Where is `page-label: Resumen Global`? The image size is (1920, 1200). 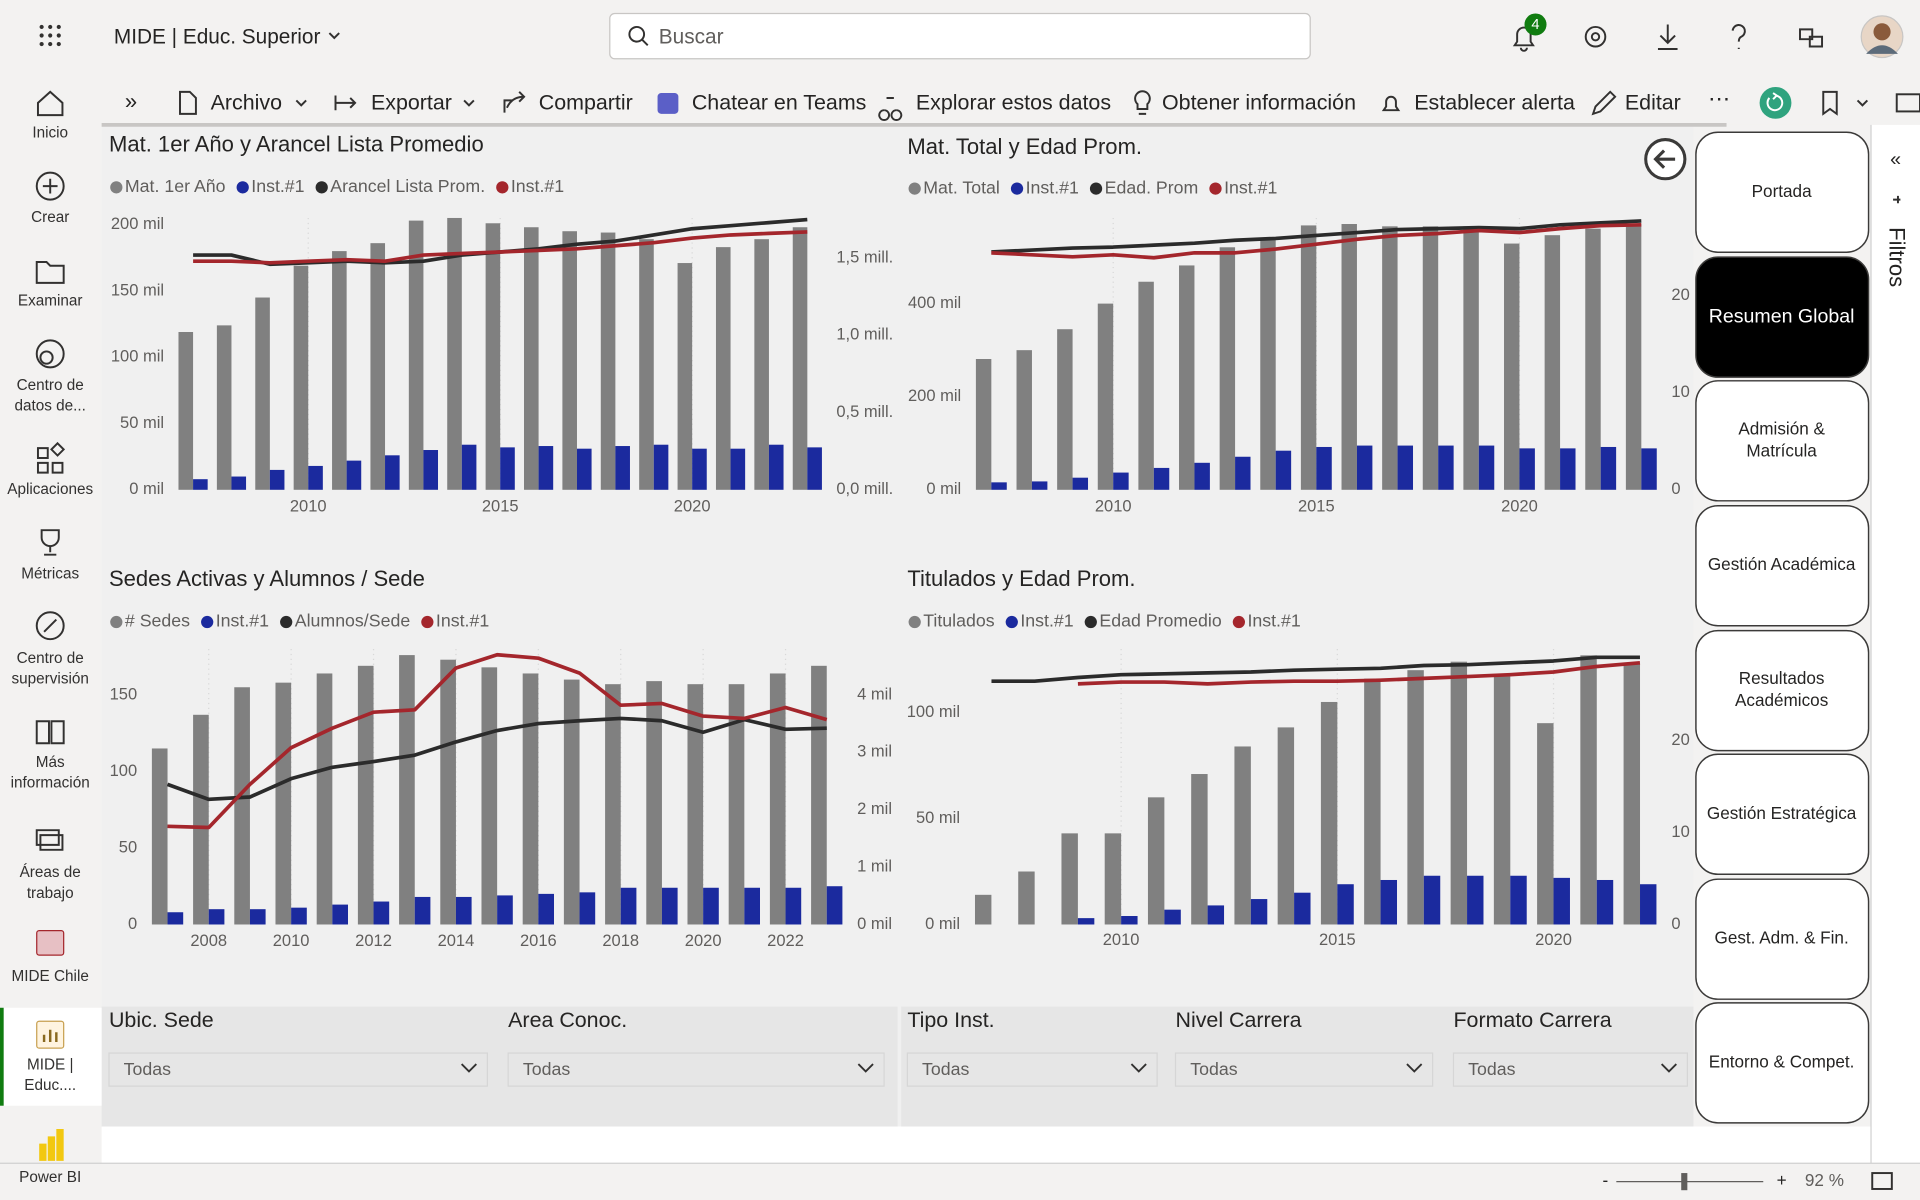
page-label: Resumen Global is located at coordinates (1782, 316).